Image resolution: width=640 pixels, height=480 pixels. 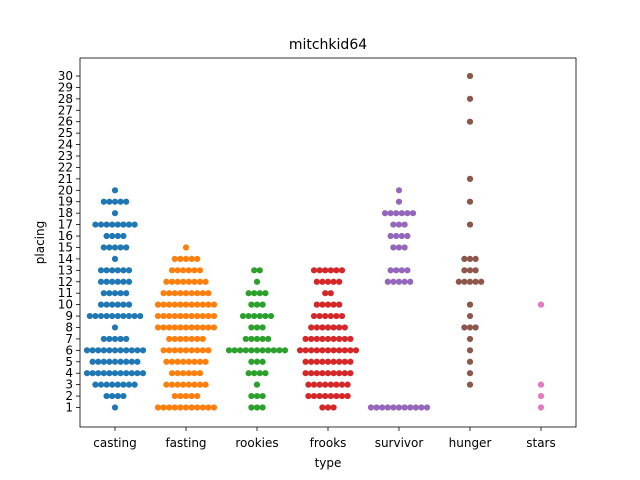 What do you see at coordinates (65, 282) in the screenshot?
I see `y-tick-label: 12` at bounding box center [65, 282].